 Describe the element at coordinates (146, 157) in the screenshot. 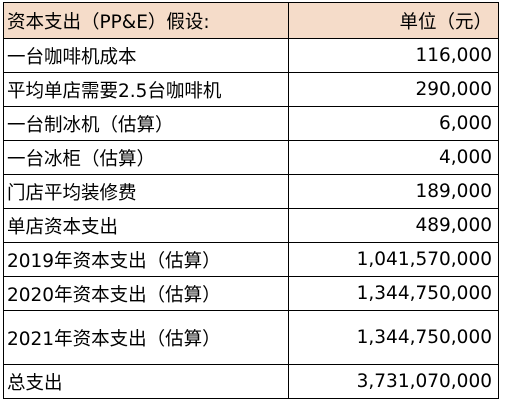

I see `row-label-cell: 一台冰柜（估算）` at that location.